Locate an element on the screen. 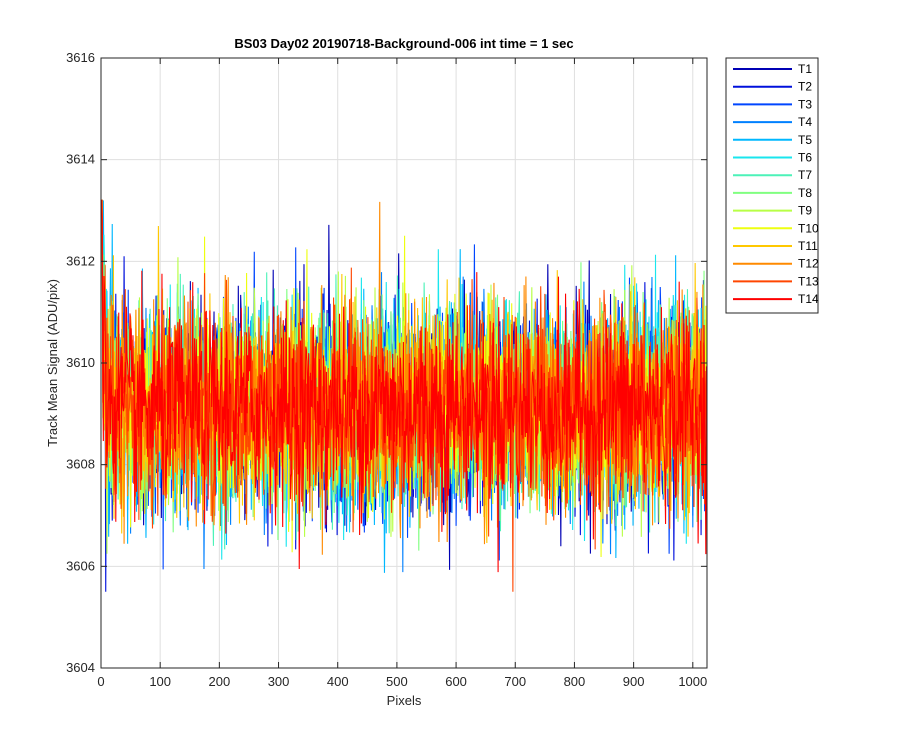 The width and height of the screenshot is (900, 750). legend-label-T14: T14 is located at coordinates (808, 299).